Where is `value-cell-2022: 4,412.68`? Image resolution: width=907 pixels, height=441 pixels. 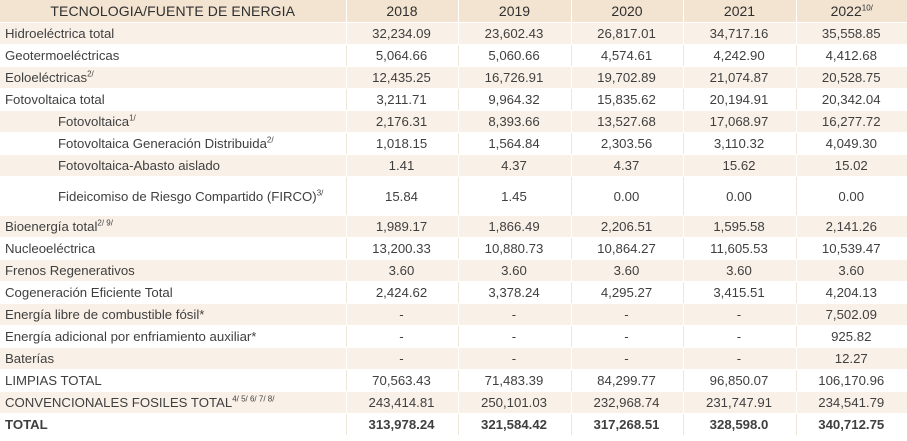 value-cell-2022: 4,412.68 is located at coordinates (851, 55).